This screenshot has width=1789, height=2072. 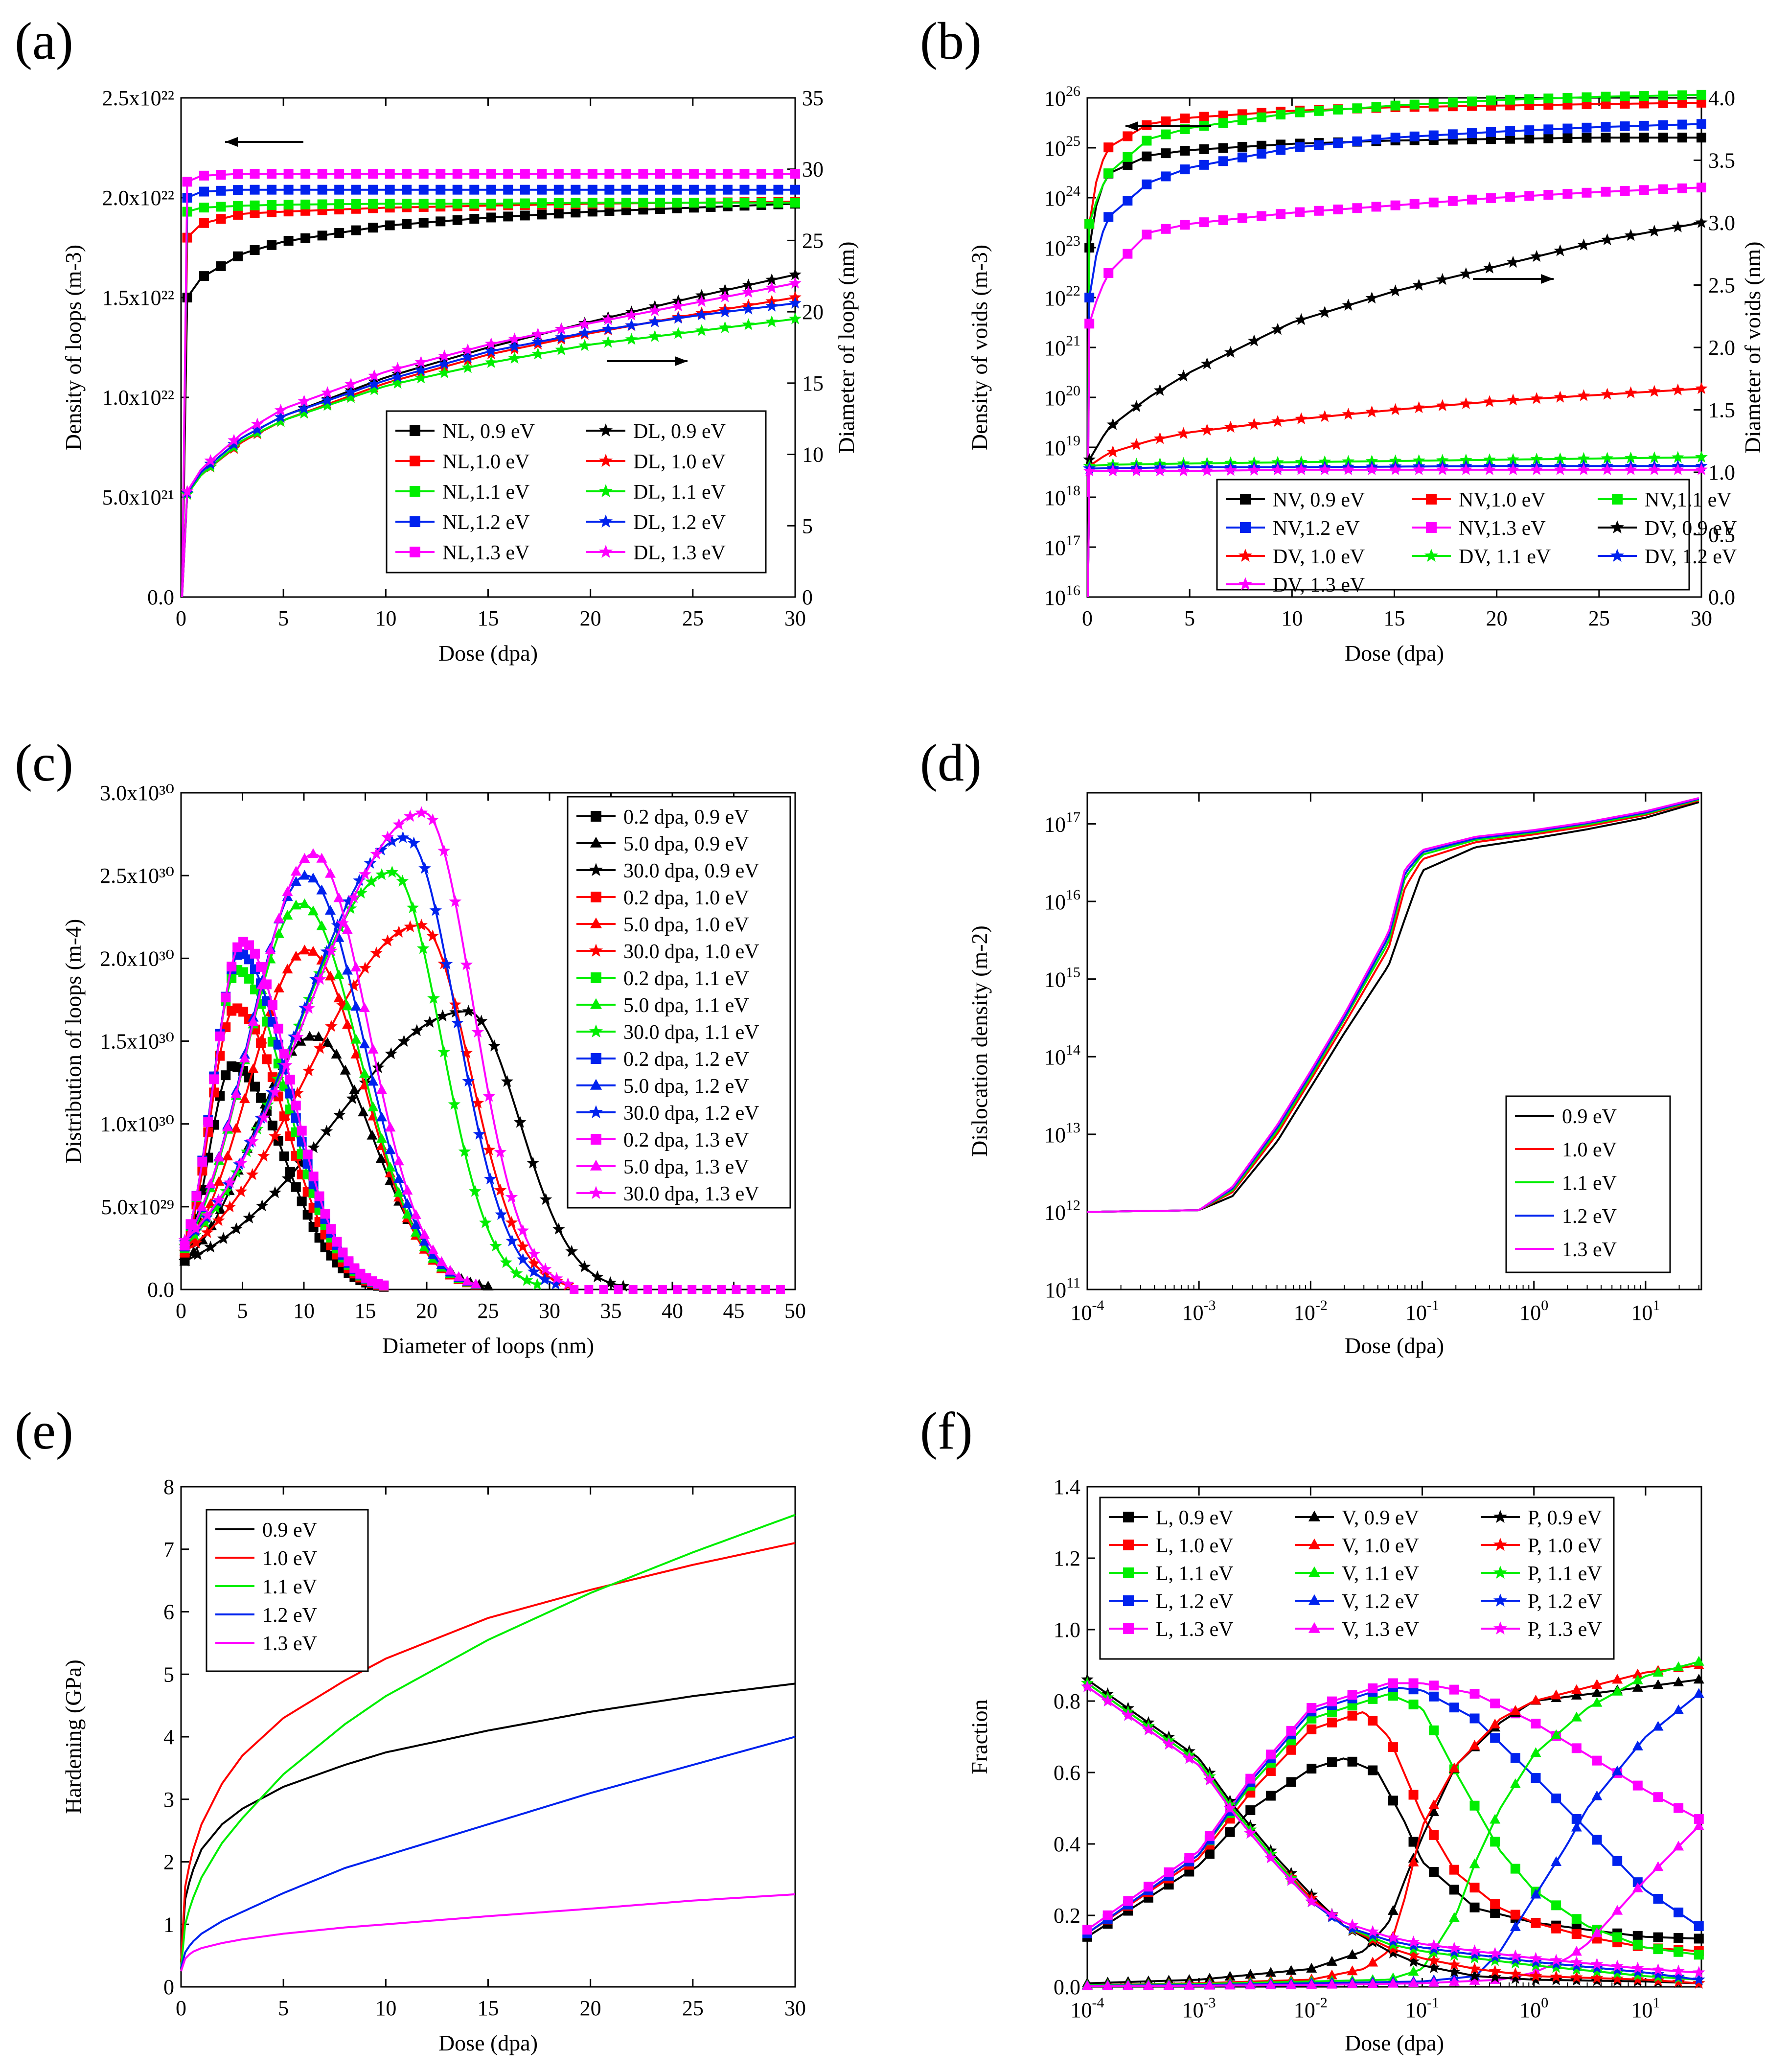 What do you see at coordinates (693, 2008) in the screenshot?
I see `x-tick-label: 25` at bounding box center [693, 2008].